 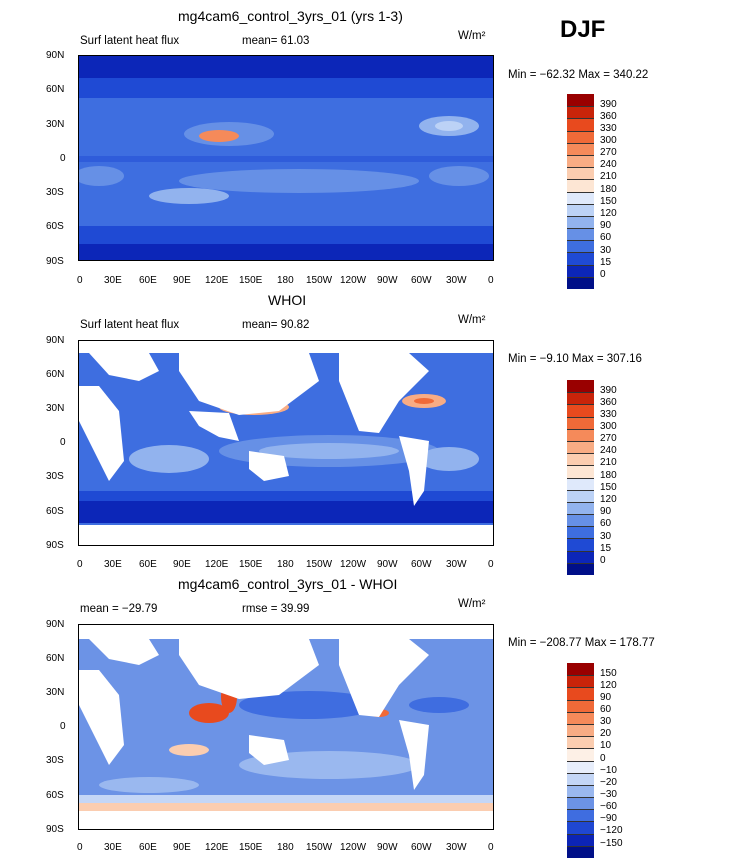 What do you see at coordinates (182, 847) in the screenshot?
I see `panel3-x-tick: 90E` at bounding box center [182, 847].